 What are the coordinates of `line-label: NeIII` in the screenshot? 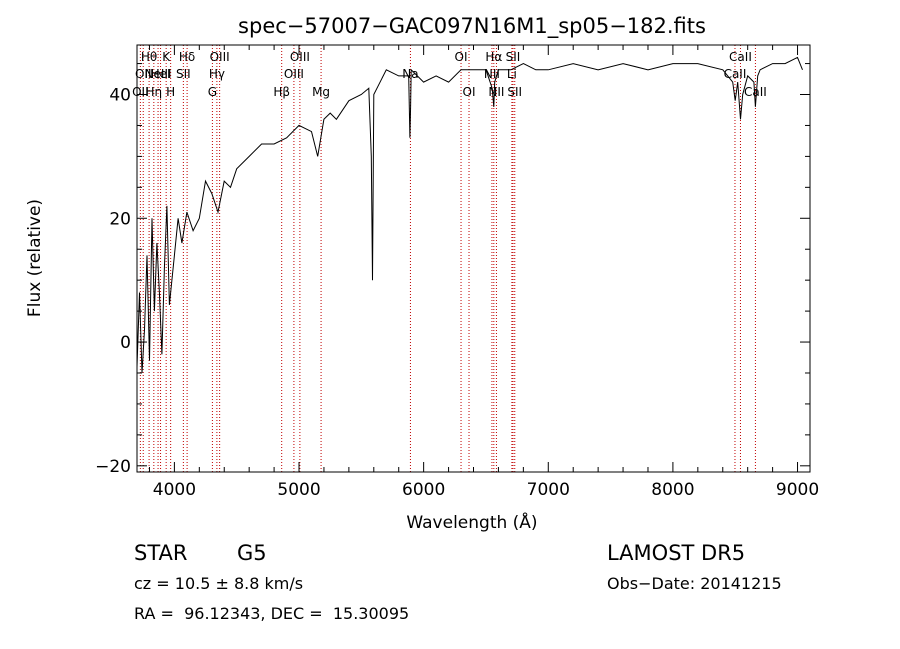 It's located at (158, 74).